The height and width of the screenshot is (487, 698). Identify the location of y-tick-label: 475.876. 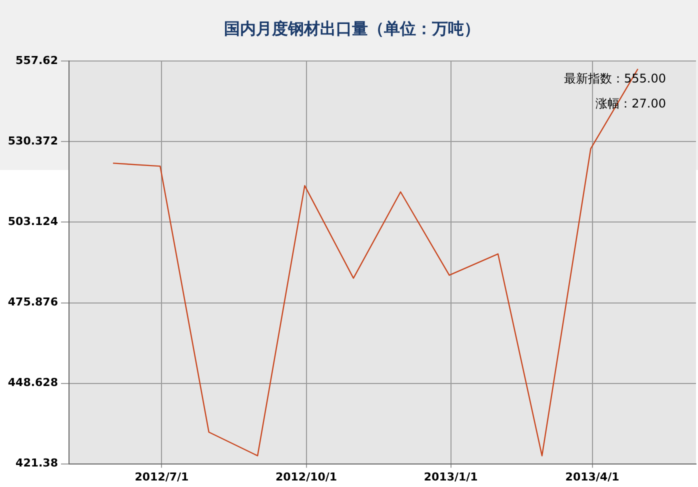
(33, 302).